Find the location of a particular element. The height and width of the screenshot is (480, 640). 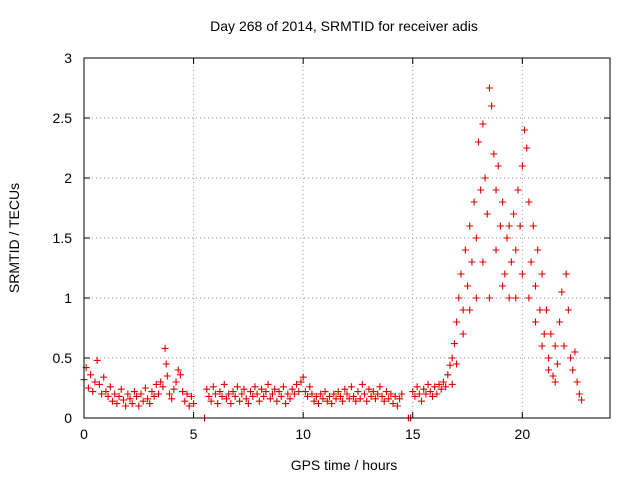

y-tick-label: 2 is located at coordinates (68, 178).